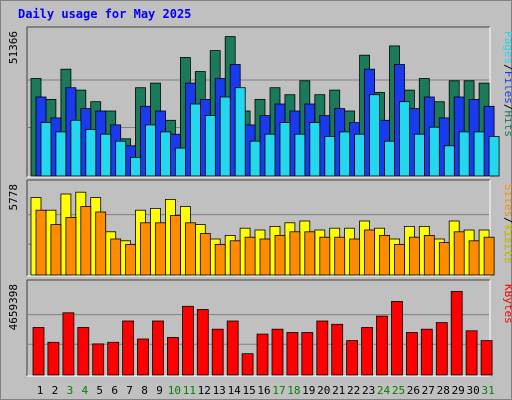 Image resolution: width=512 pixels, height=400 pixels. What do you see at coordinates (398, 390) in the screenshot?
I see `x-tick-label-day-25: 25` at bounding box center [398, 390].